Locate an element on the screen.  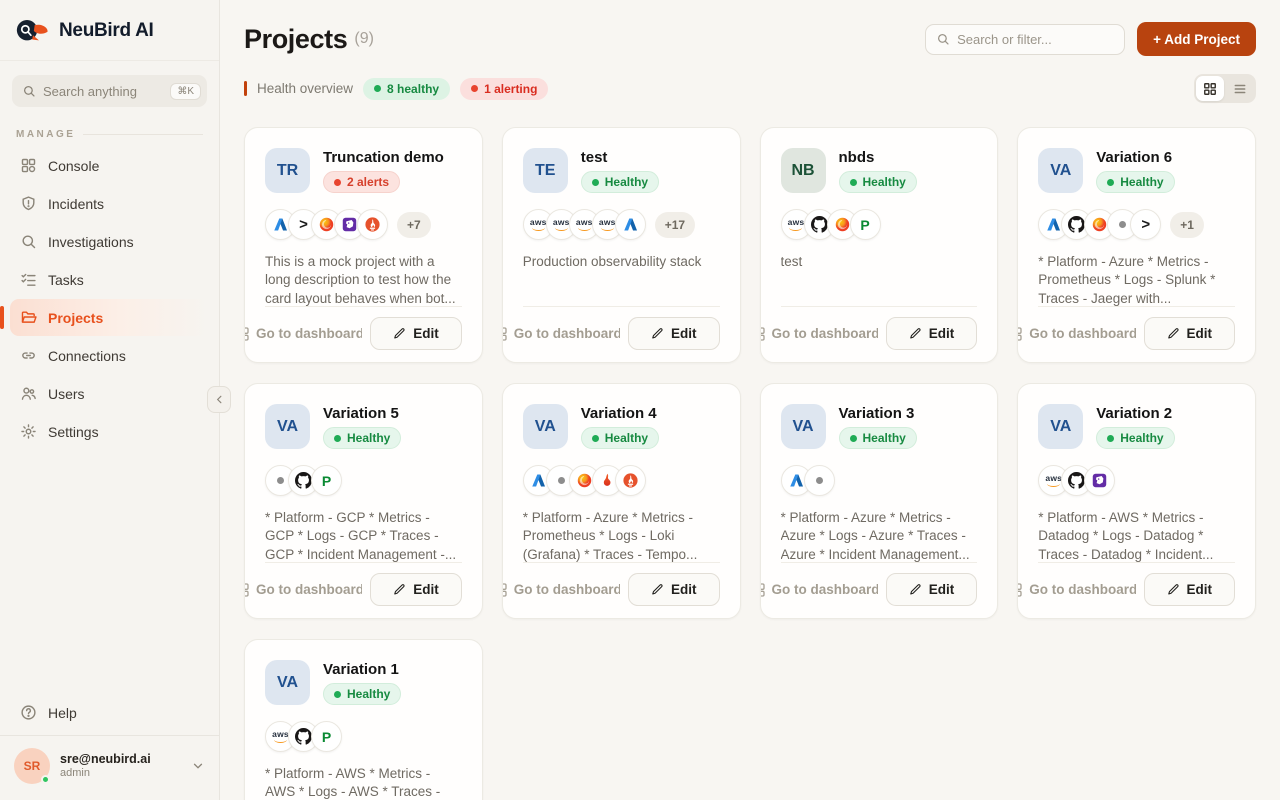
icon-overflow-badge: +7 is located at coordinates (414, 224).